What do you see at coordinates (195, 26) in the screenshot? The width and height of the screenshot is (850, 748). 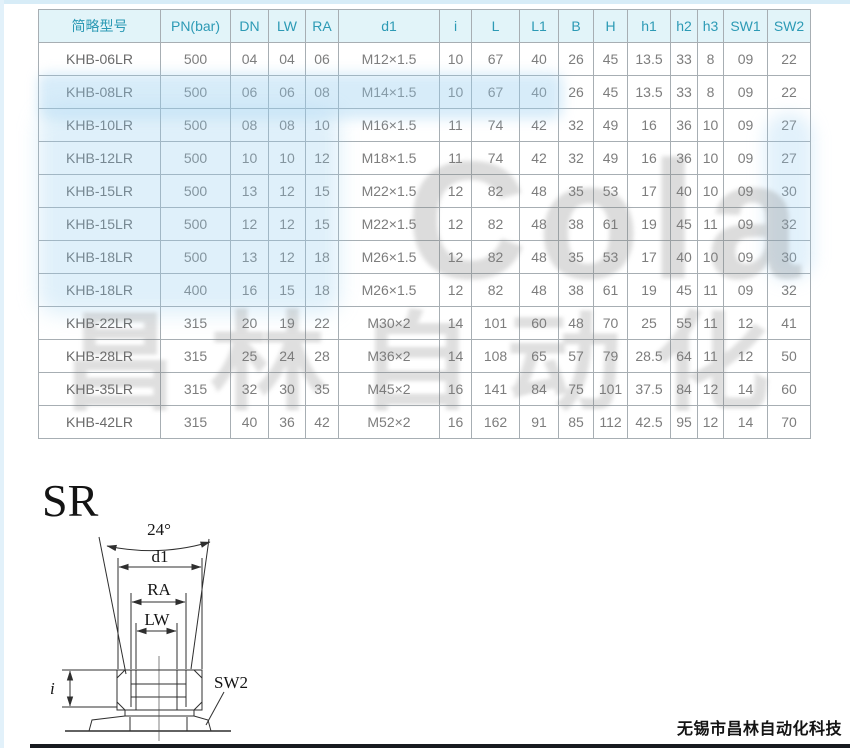 I see `header-cell: PN(bar)` at bounding box center [195, 26].